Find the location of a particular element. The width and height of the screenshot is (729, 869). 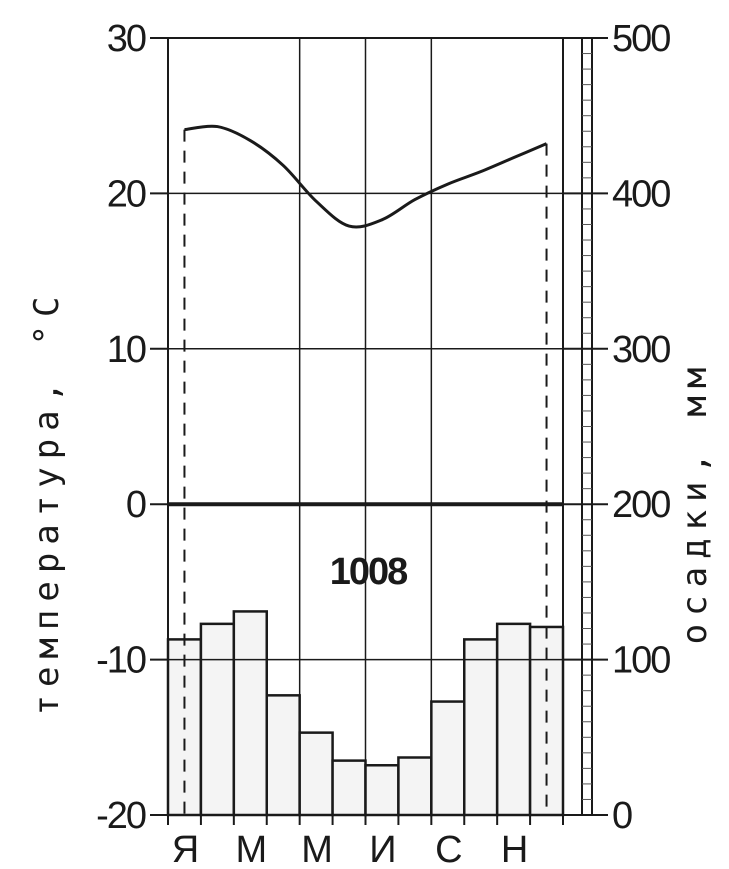

precip-tick-label: 100 is located at coordinates (641, 661).